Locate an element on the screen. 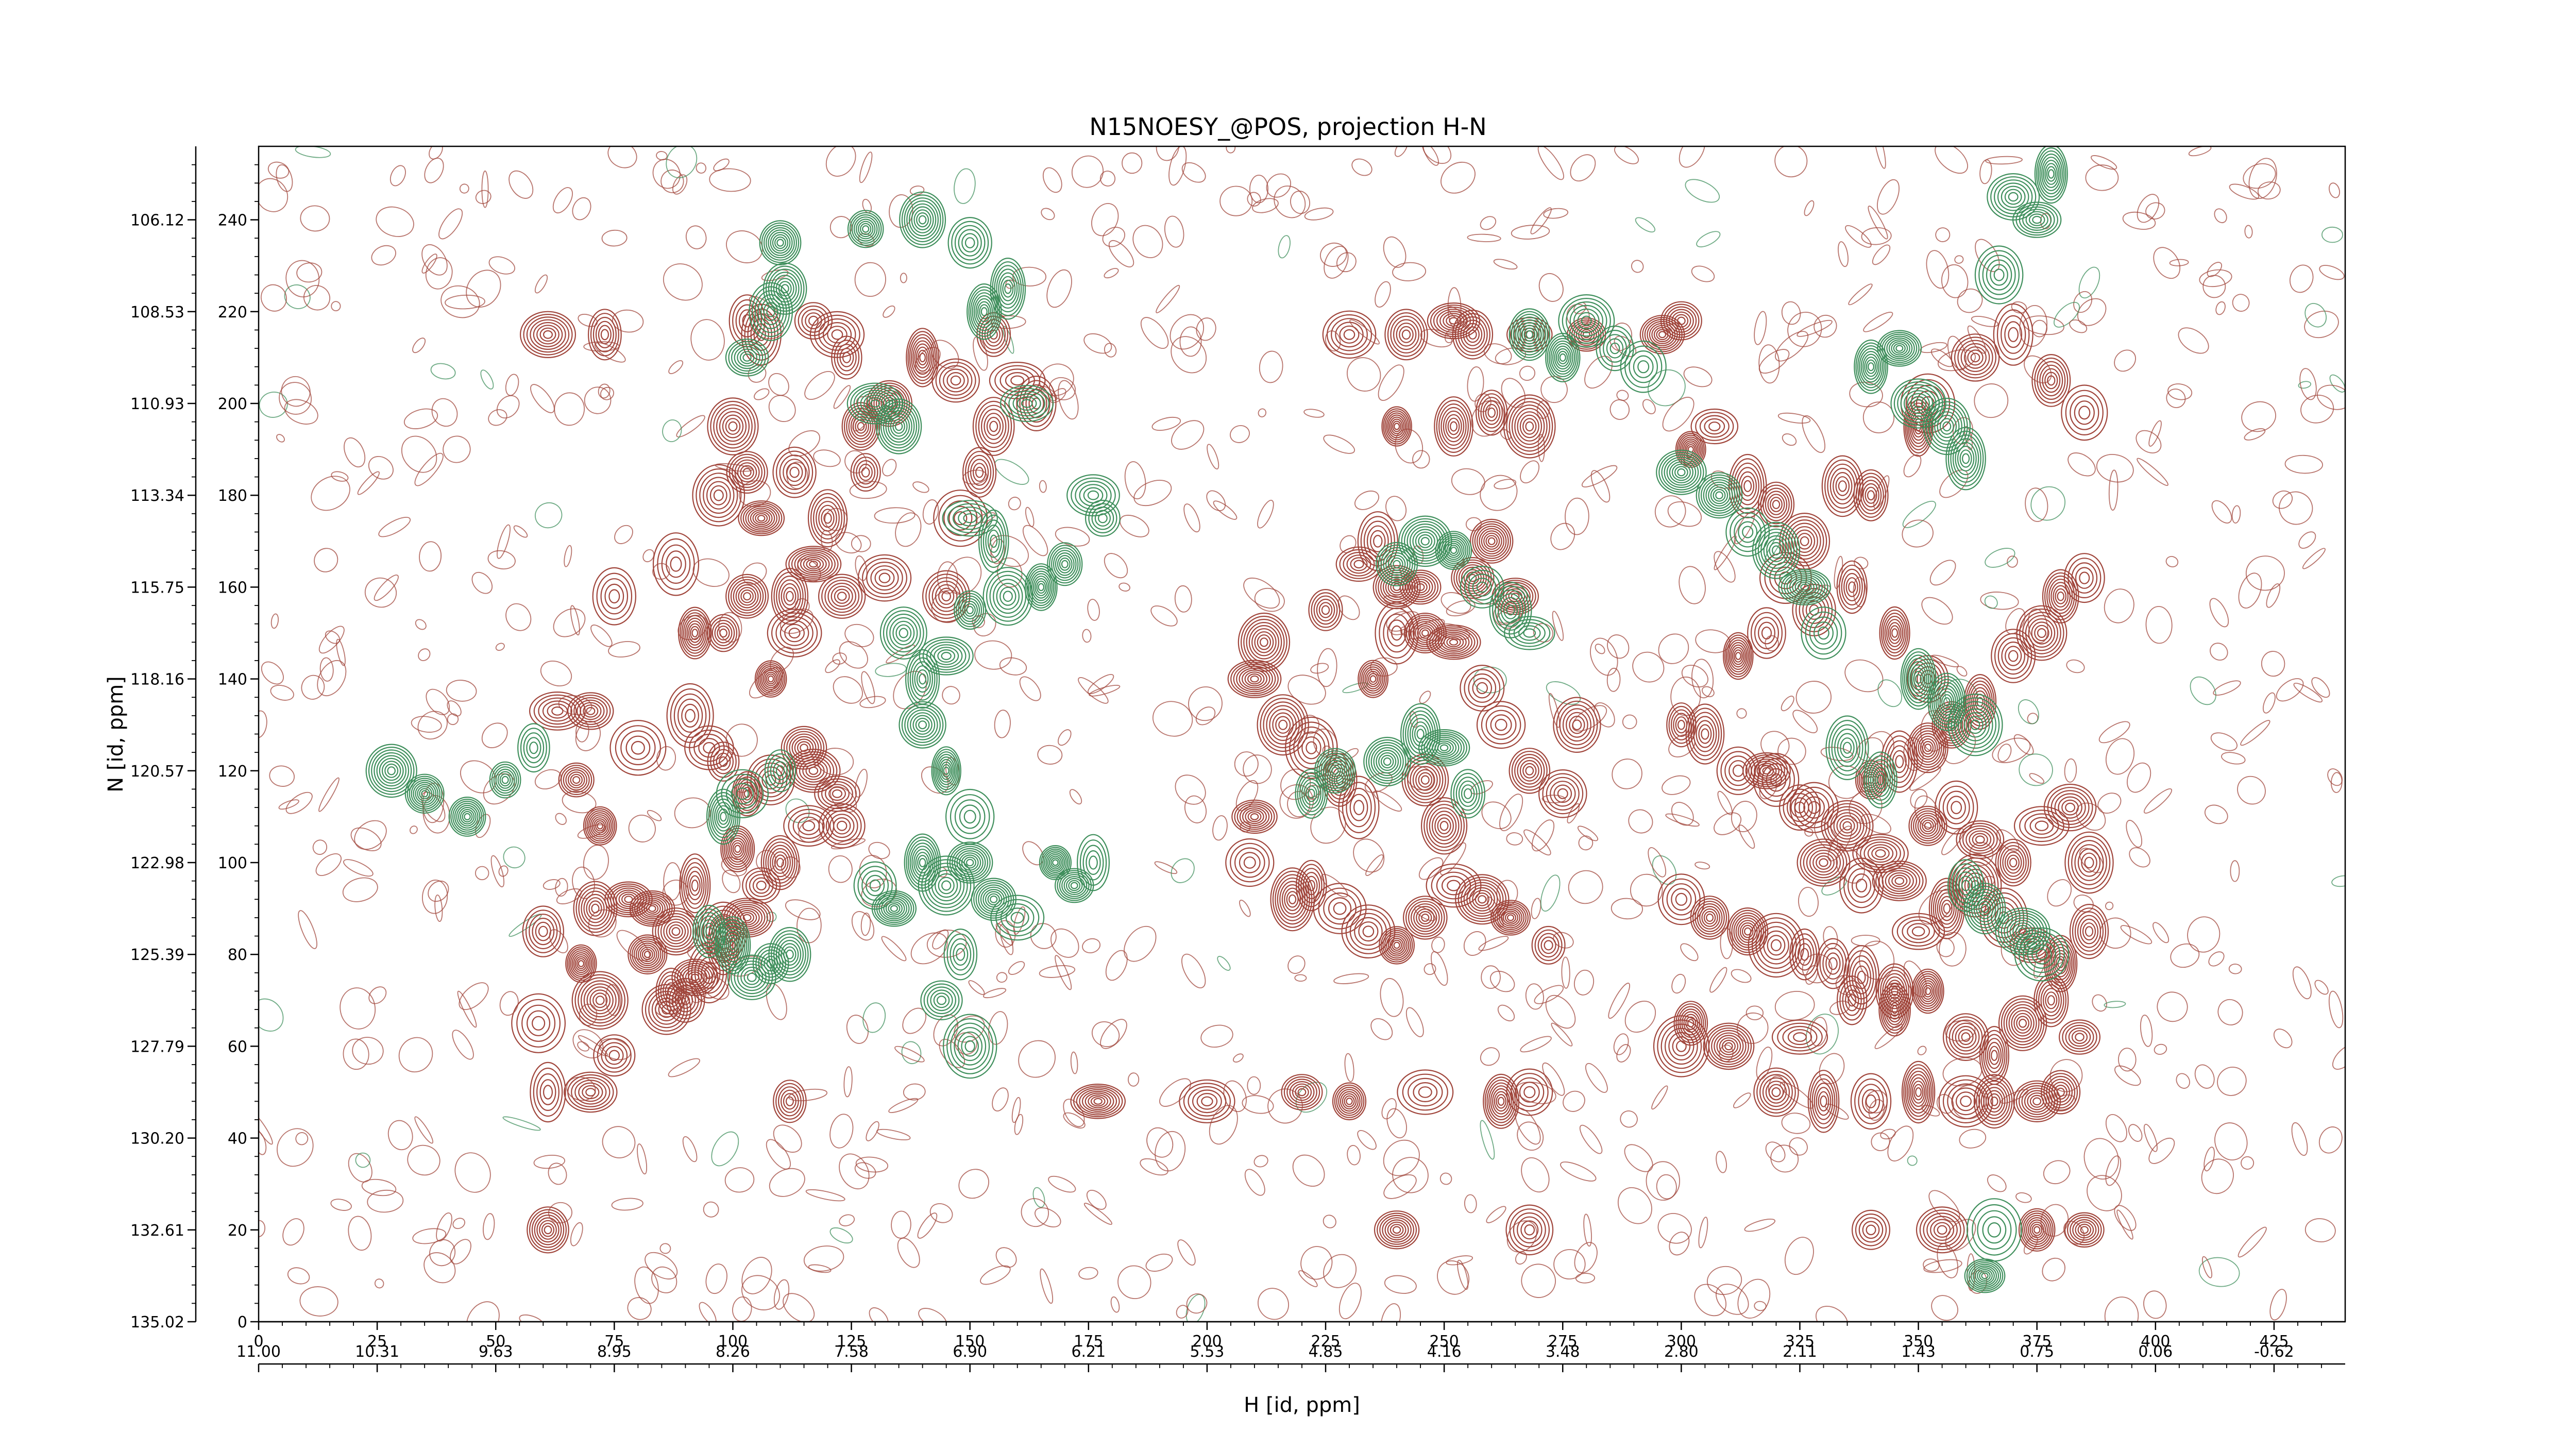 Image resolution: width=2576 pixels, height=1449 pixels. y-index-tick-label: 120 is located at coordinates (232, 772).